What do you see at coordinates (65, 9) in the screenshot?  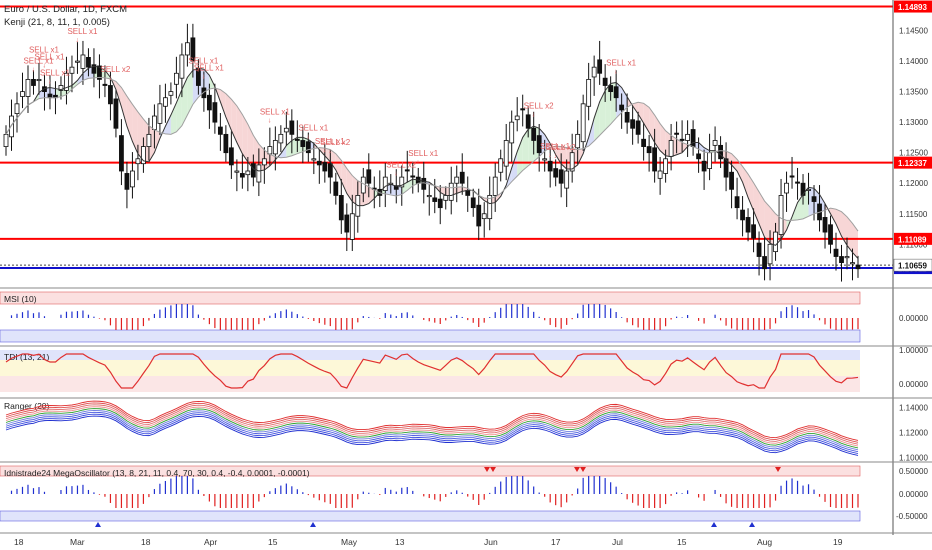 I see `symbol-title: Euro / U.S. Dollar, 1D, FXCM` at bounding box center [65, 9].